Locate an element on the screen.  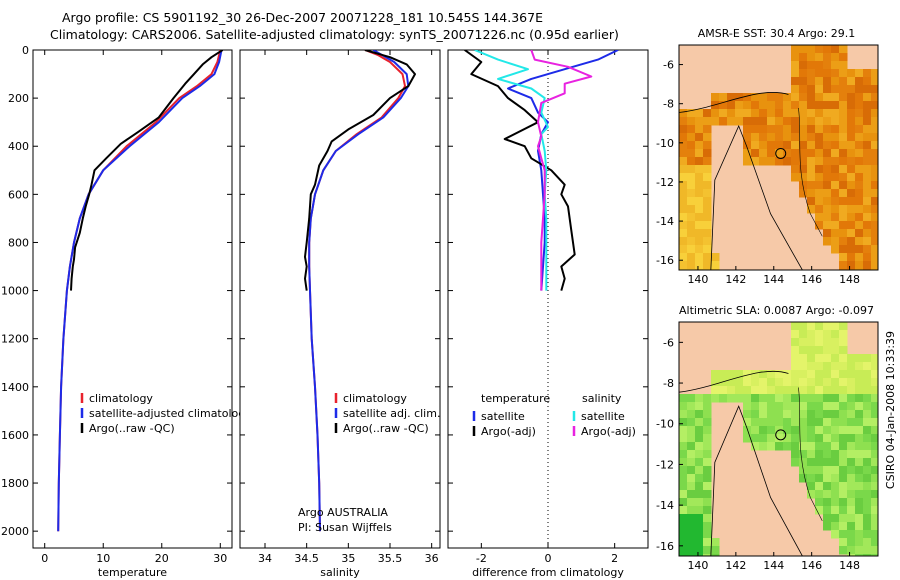
y-tick-label: -8 is located at coordinates (668, 104).